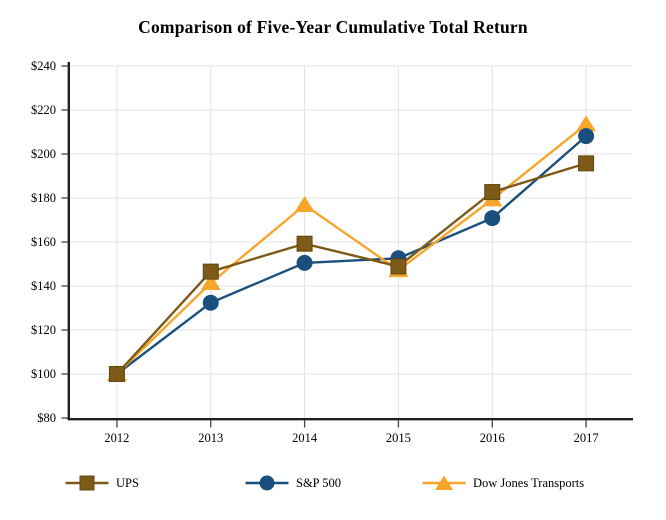 This screenshot has width=666, height=520. What do you see at coordinates (43, 242) in the screenshot?
I see `y-tick-label: $160` at bounding box center [43, 242].